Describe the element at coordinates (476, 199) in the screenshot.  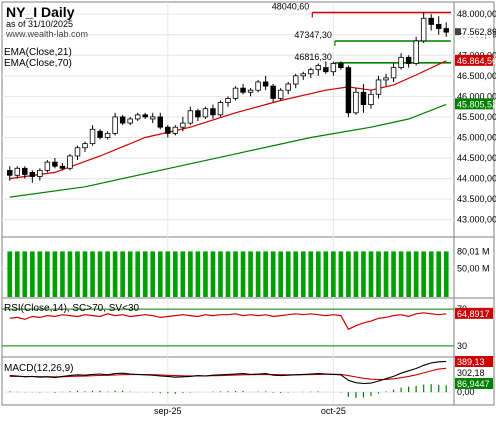
I see `price-tick-label: 43.500,00` at that location.